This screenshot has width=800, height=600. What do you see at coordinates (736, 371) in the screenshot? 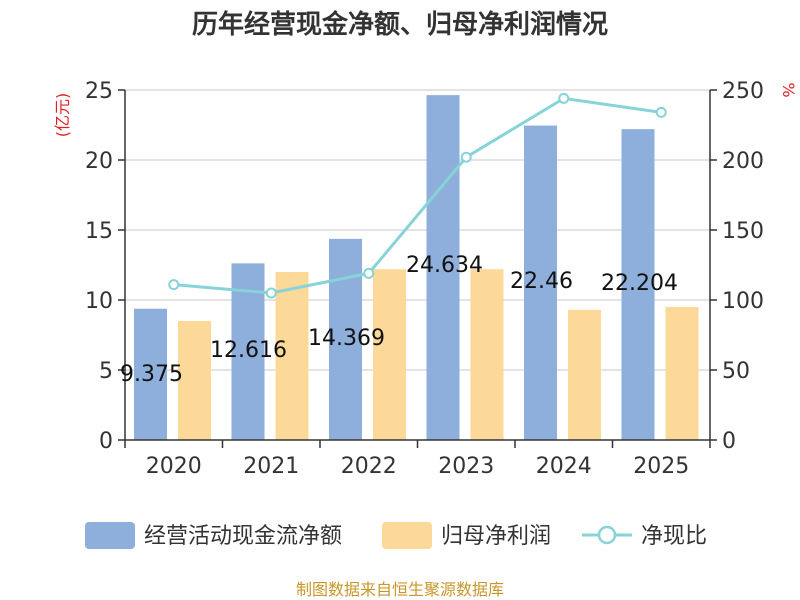
I see `right-axis-tick-label: 50` at bounding box center [736, 371].